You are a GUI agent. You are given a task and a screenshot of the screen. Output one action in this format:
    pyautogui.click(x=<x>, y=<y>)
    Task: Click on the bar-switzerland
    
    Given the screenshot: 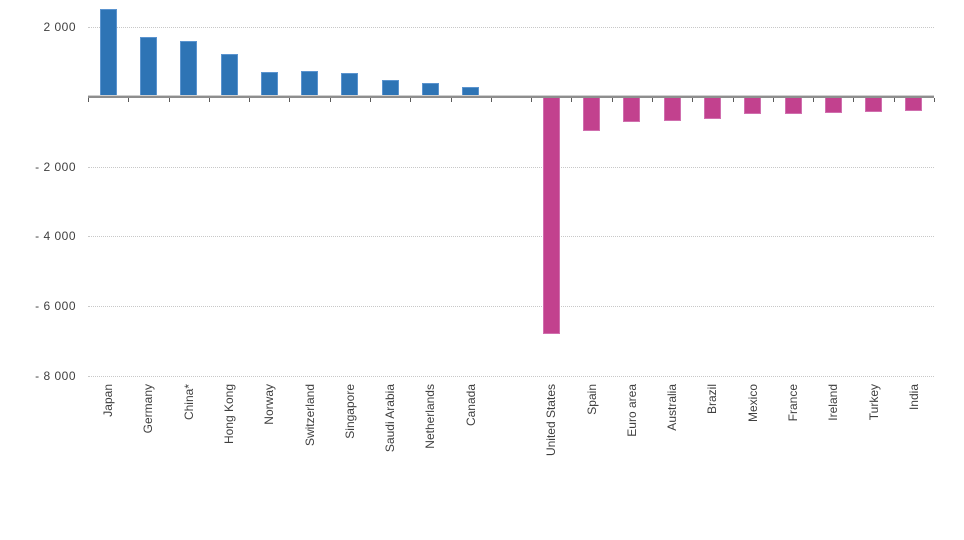 What is the action you would take?
    pyautogui.click(x=309, y=83)
    